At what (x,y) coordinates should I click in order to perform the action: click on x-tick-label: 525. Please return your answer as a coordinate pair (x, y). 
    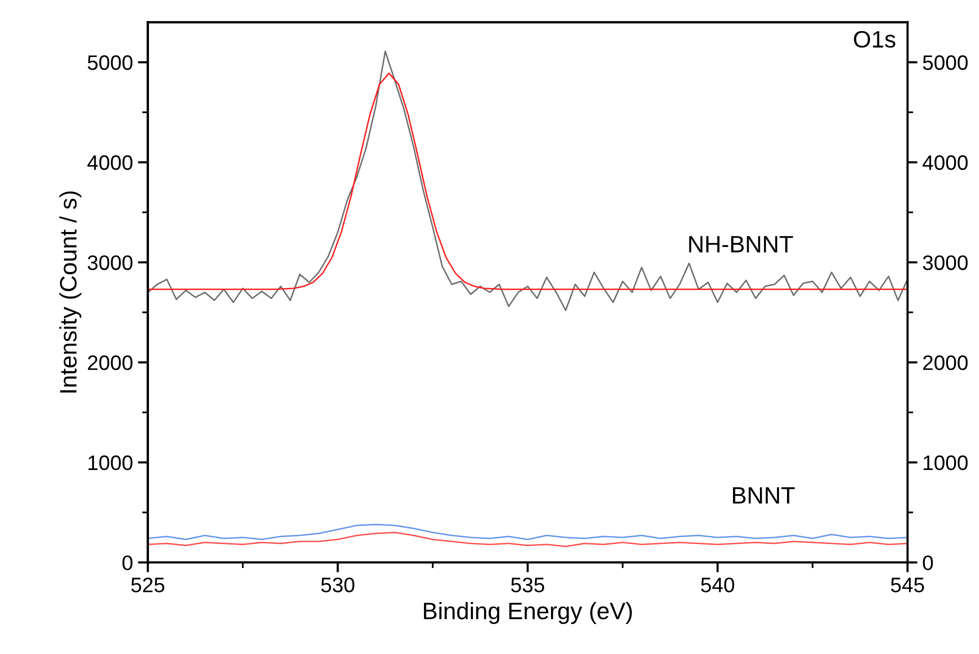
    Looking at the image, I should click on (147, 585).